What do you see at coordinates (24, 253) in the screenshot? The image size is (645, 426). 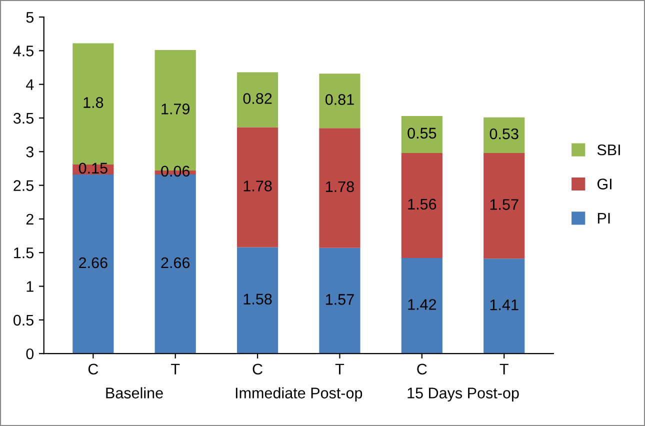 I see `y-tick-label: 1.5` at bounding box center [24, 253].